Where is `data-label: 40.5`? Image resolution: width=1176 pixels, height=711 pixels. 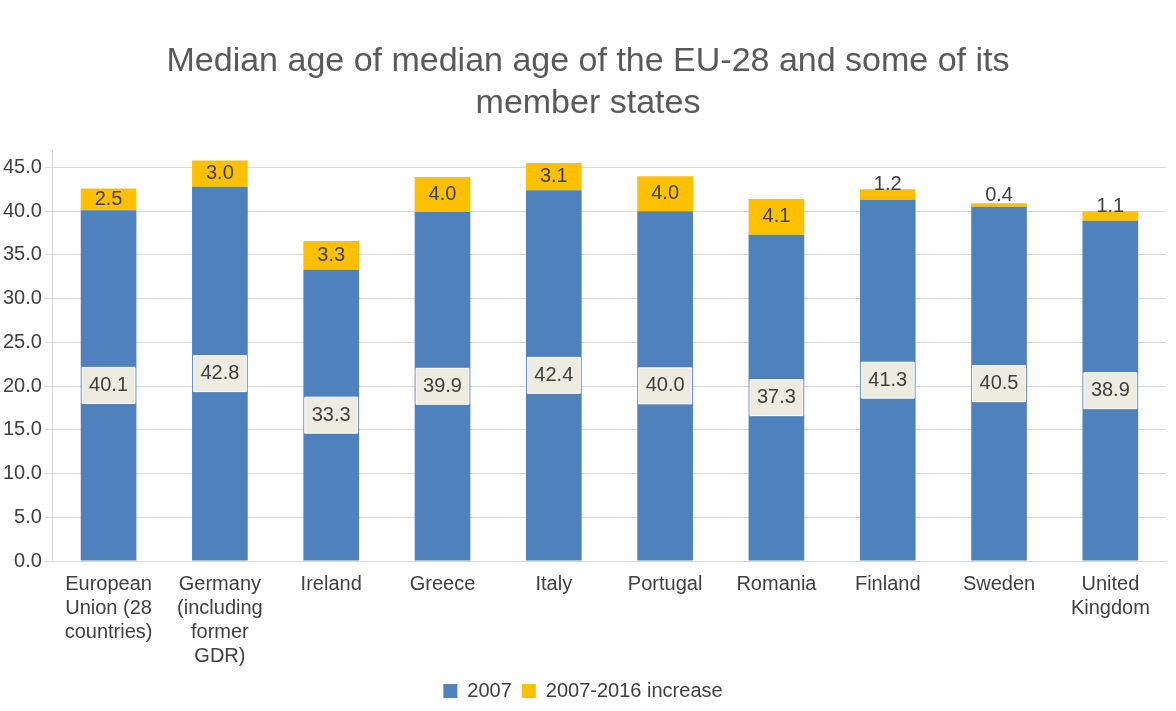
data-label: 40.5 is located at coordinates (999, 382).